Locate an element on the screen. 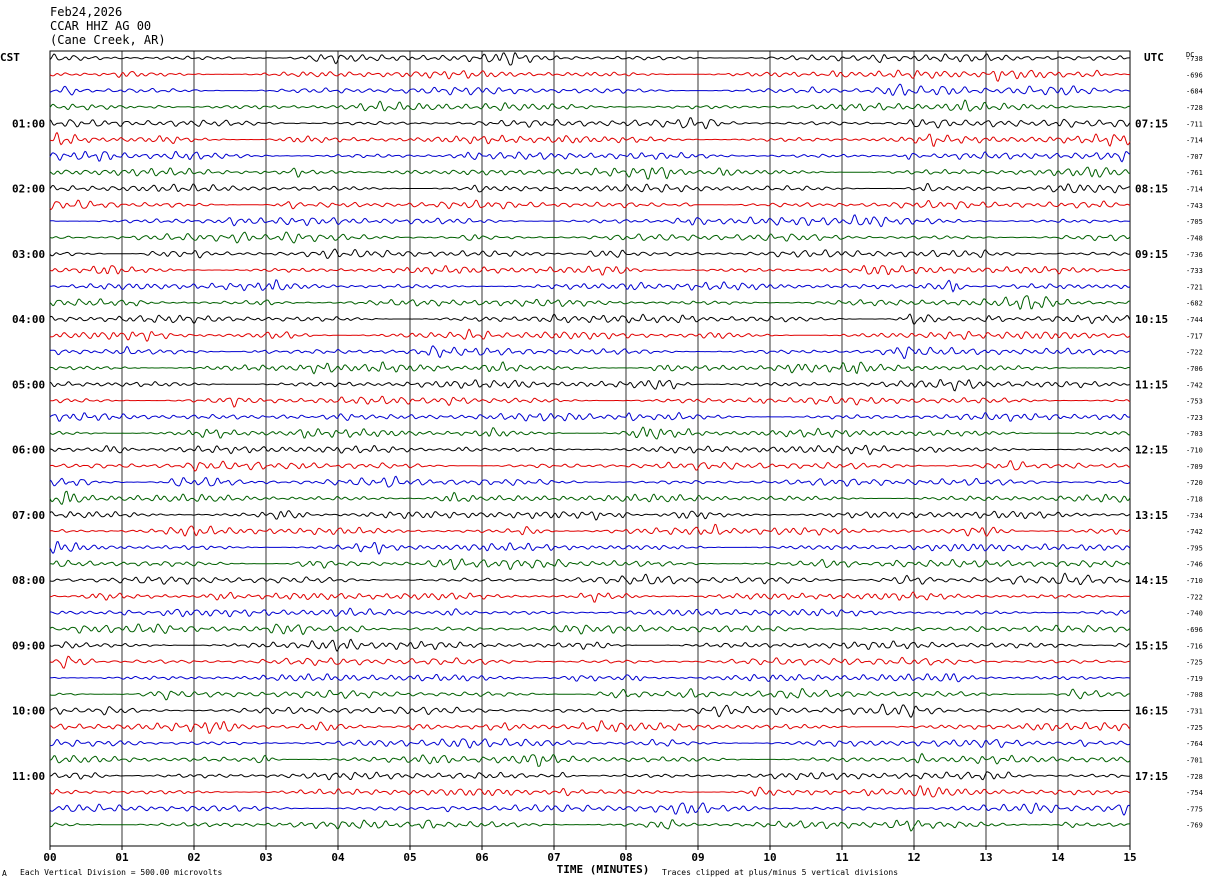 The height and width of the screenshot is (886, 1210). dc-offset-value: -734 is located at coordinates (1194, 516).